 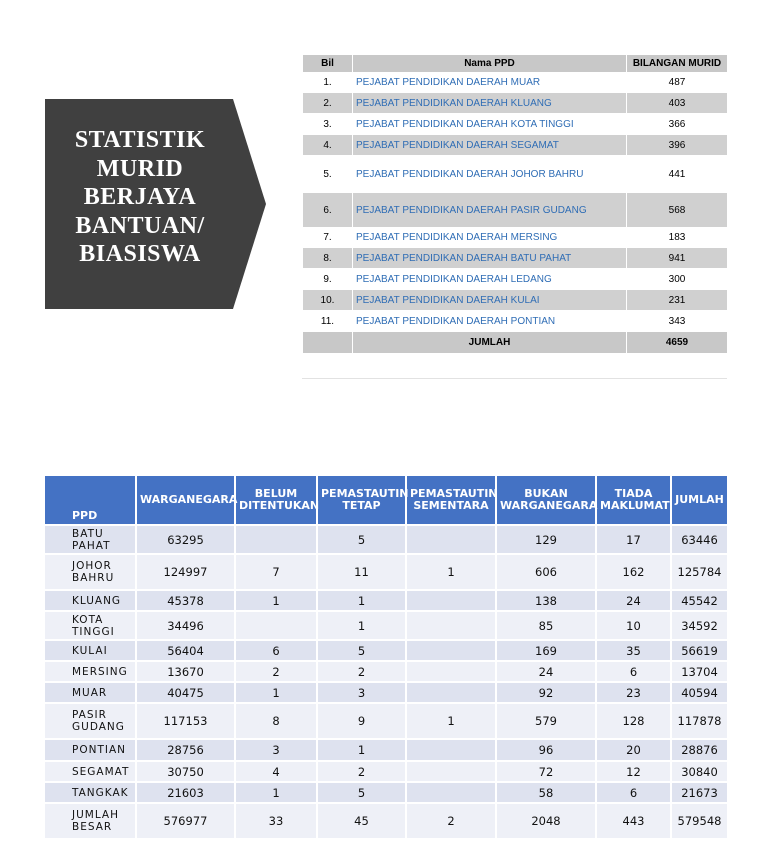 What do you see at coordinates (140, 225) in the screenshot?
I see `title-line: BANTUAN/` at bounding box center [140, 225].